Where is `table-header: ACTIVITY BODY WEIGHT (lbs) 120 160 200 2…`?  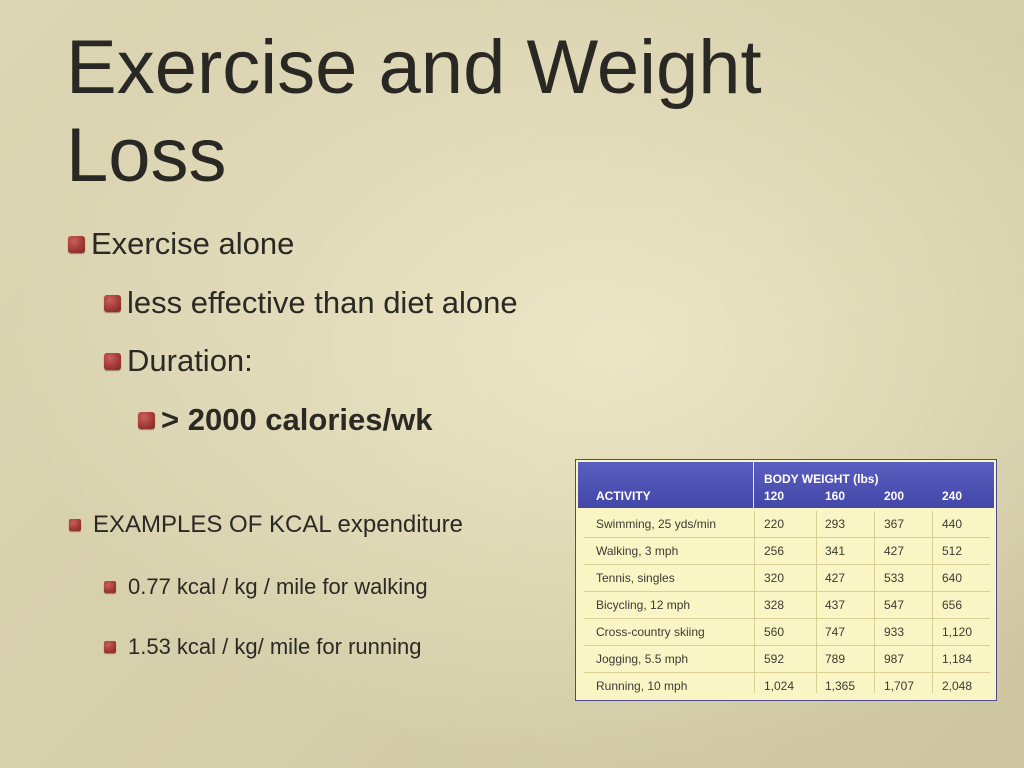 table-header: ACTIVITY BODY WEIGHT (lbs) 120 160 200 2… is located at coordinates (786, 485).